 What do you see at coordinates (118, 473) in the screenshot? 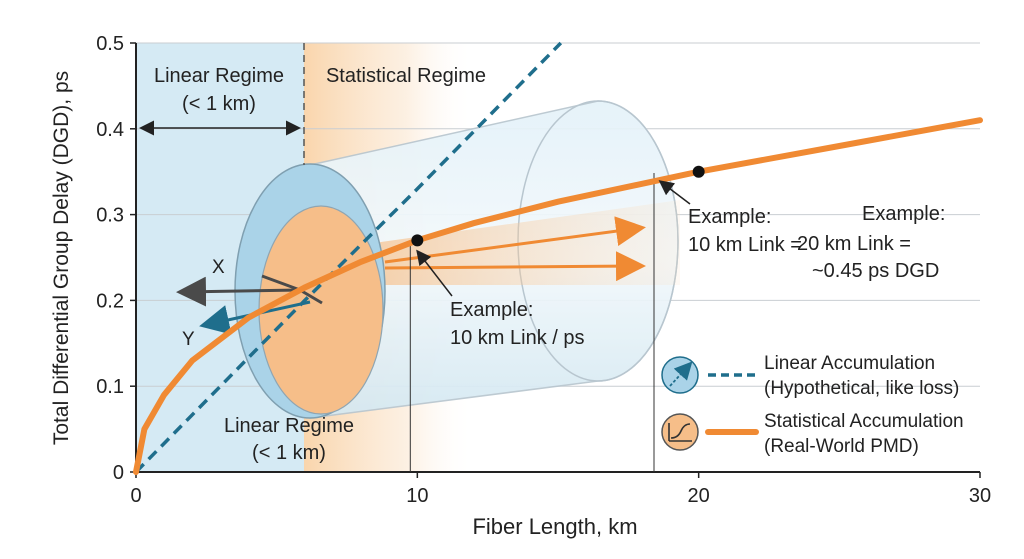
I see `y-tick-label: 0` at bounding box center [118, 473].